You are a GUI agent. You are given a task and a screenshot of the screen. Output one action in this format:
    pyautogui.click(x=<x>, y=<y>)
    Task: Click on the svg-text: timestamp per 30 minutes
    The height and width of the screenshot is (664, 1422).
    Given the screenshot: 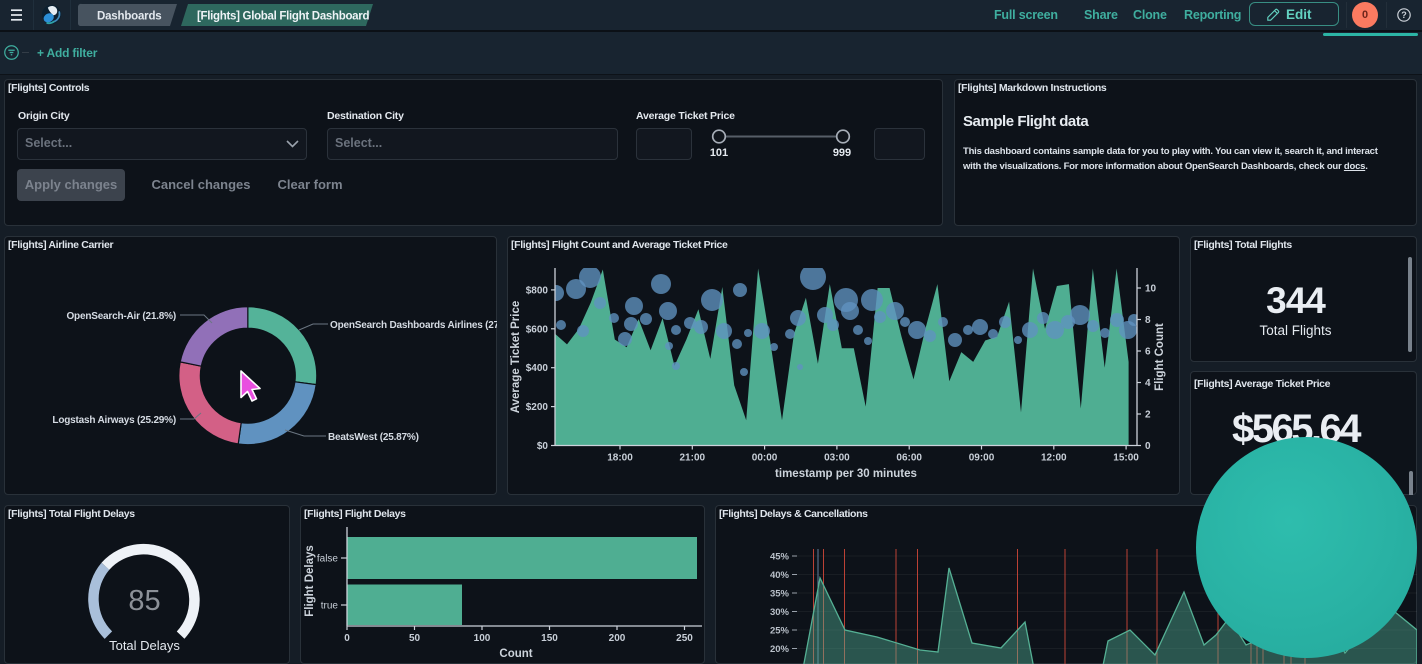 What is the action you would take?
    pyautogui.click(x=846, y=474)
    